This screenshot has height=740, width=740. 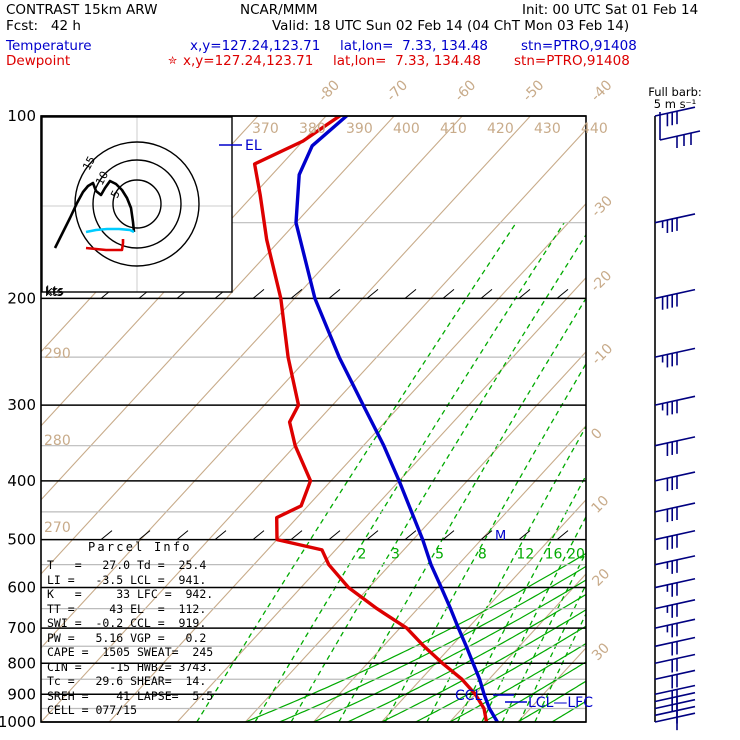 I want to click on parcel-info-row: SREH = 41 LAPSE= 5.5, so click(x=130, y=695).